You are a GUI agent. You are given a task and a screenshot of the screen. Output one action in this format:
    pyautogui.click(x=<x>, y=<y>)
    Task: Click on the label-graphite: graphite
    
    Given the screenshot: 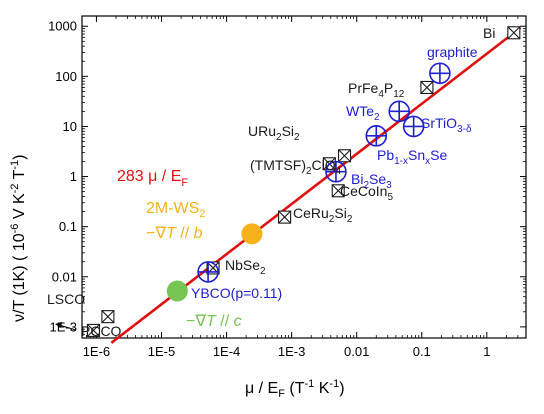 What is the action you would take?
    pyautogui.click(x=452, y=52)
    